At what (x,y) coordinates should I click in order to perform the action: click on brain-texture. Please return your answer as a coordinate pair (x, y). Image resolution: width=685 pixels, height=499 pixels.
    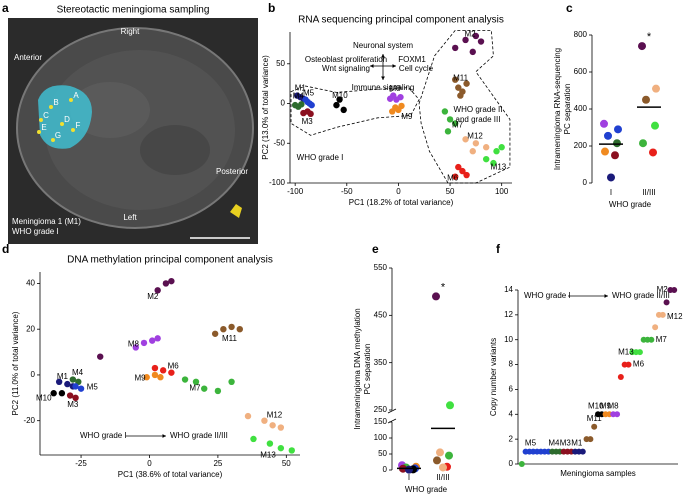
    Looking at the image, I should click on (175, 150).